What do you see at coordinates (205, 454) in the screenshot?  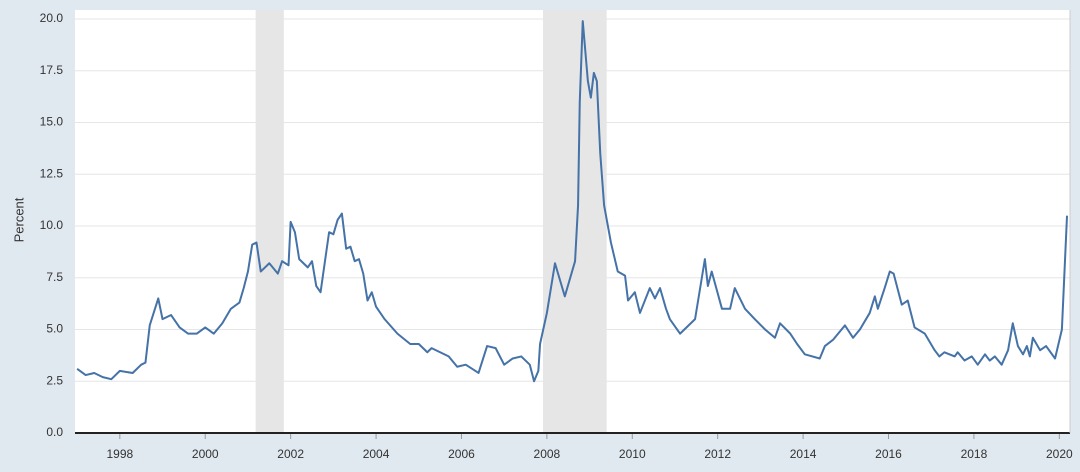 I see `x-tick-label: 2000` at bounding box center [205, 454].